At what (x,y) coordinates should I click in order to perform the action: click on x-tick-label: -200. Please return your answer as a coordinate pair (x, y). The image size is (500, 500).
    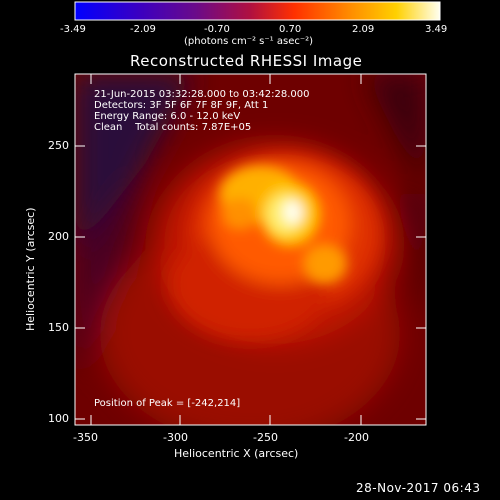
    Looking at the image, I should click on (356, 437).